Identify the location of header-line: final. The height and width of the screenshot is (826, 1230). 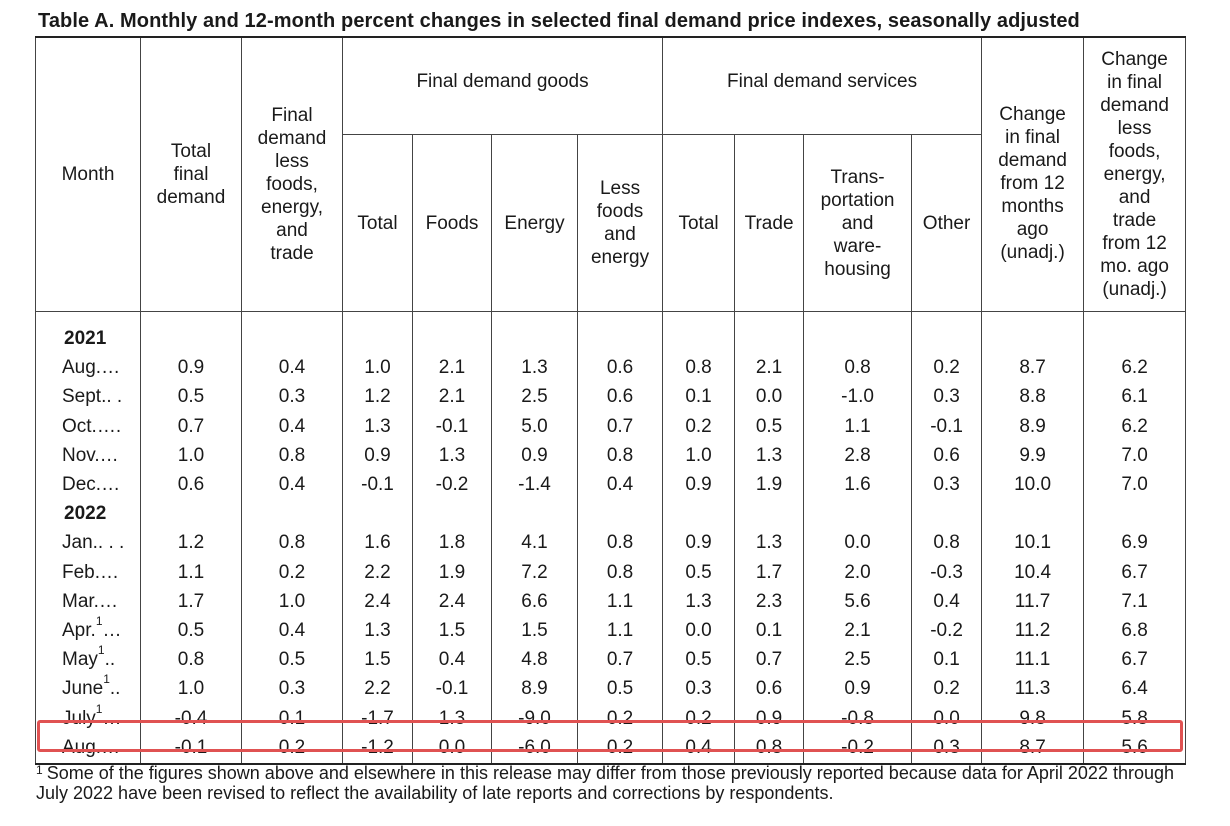
(191, 174).